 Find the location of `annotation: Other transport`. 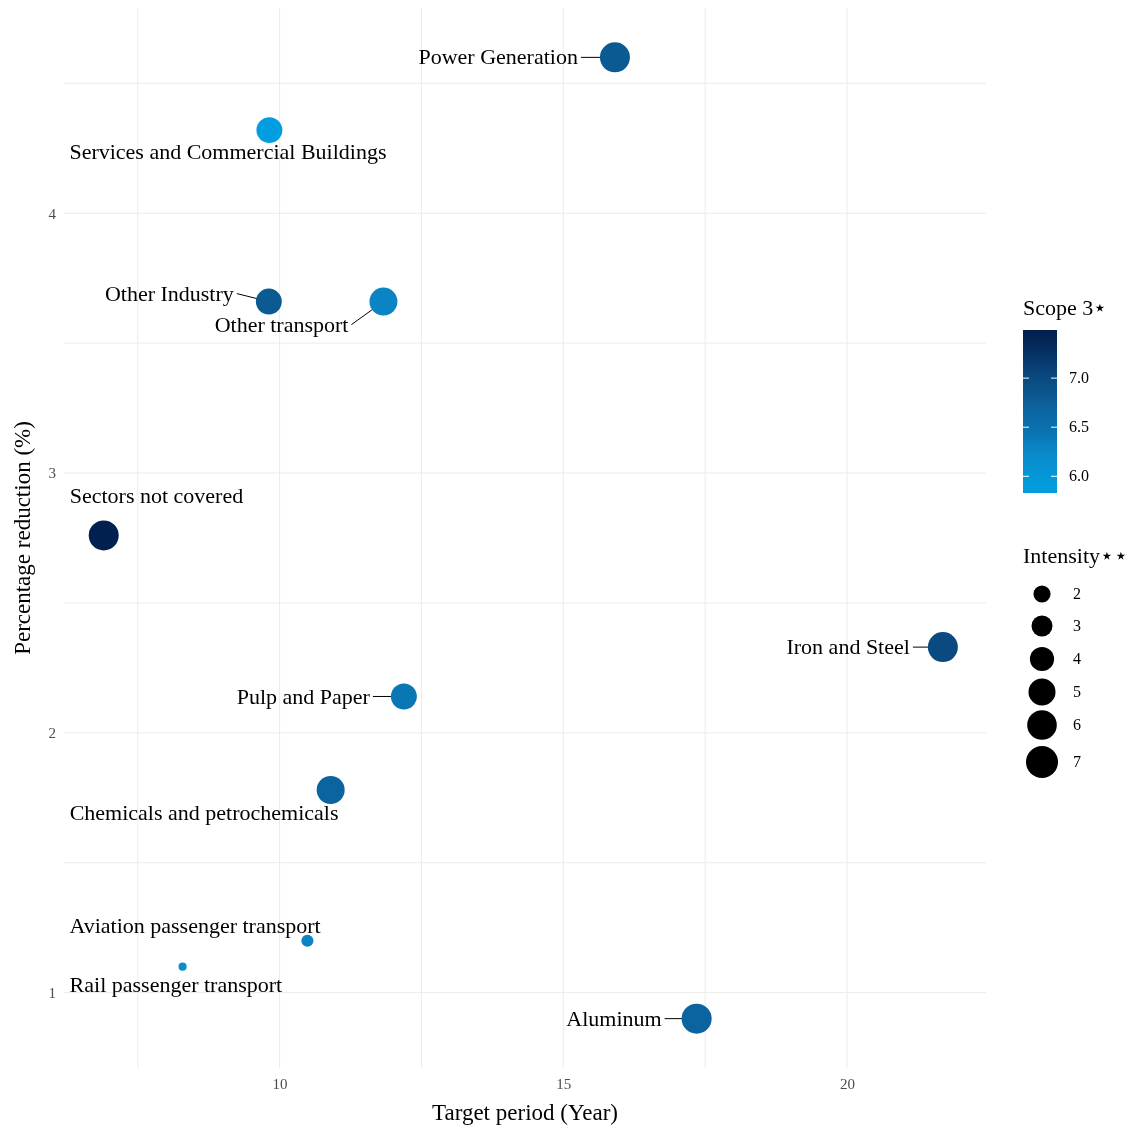

annotation: Other transport is located at coordinates (281, 324).